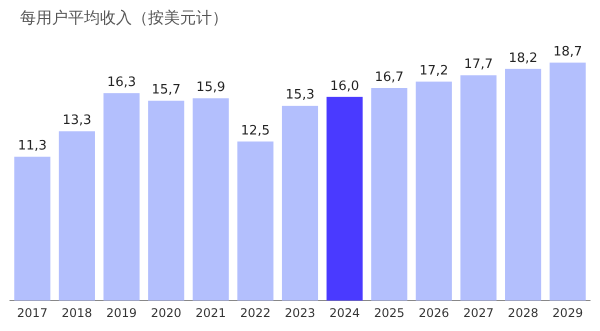 The image size is (600, 331). Describe the element at coordinates (77, 313) in the screenshot. I see `x-tick-label: 2018` at that location.